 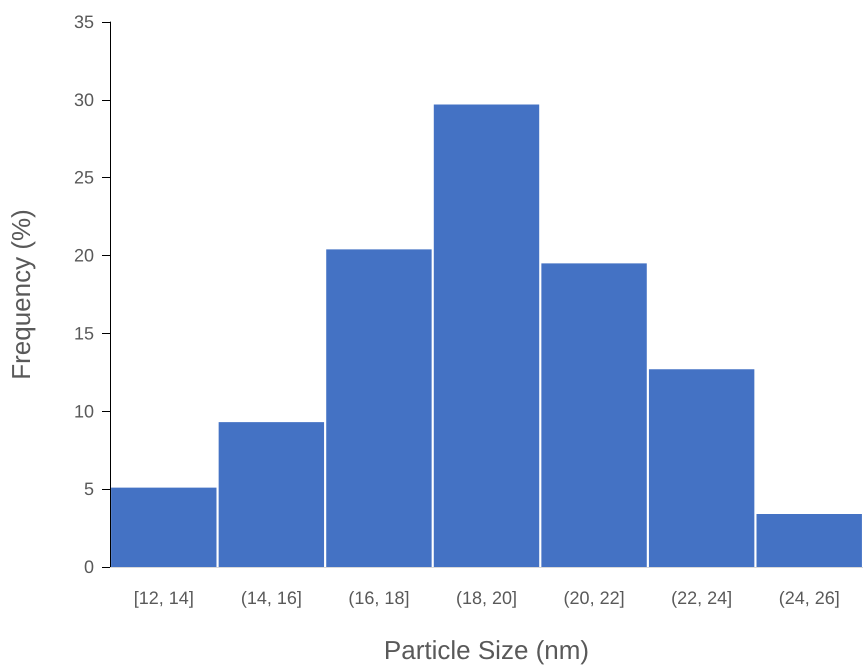 I want to click on x-tick-label: (16, 18], so click(x=379, y=598).